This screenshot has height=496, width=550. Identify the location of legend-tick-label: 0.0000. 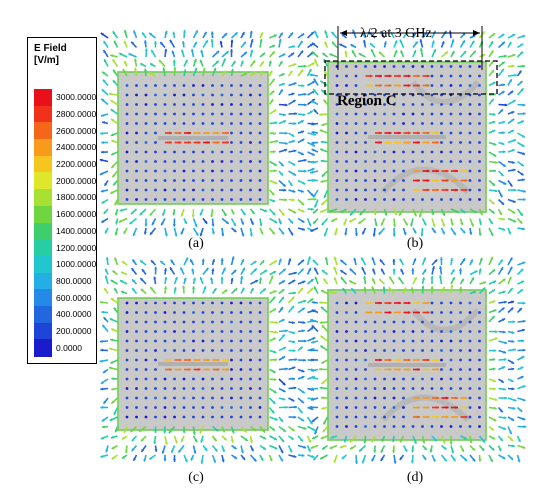
(69, 347).